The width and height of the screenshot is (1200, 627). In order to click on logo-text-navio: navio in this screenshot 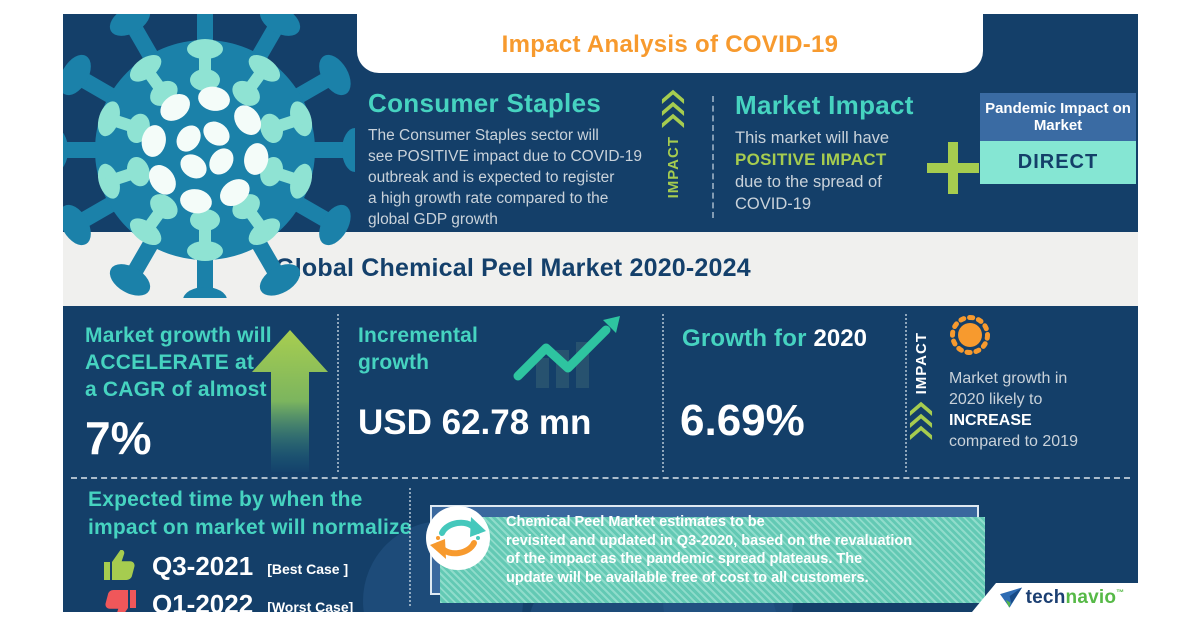, I will do `click(1091, 597)`.